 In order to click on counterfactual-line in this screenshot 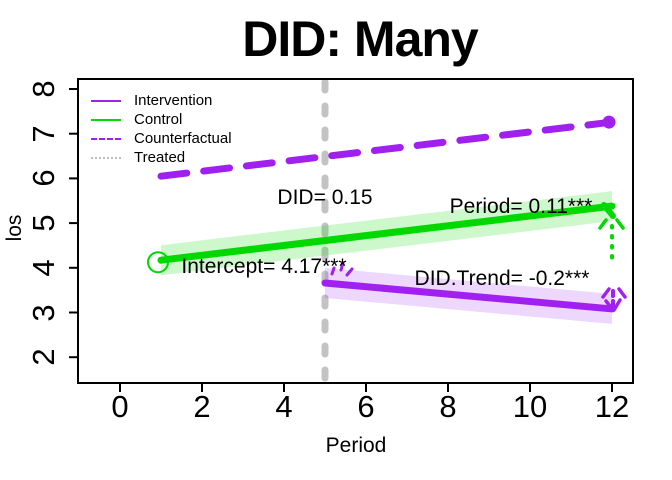, I will do `click(386, 149)`.